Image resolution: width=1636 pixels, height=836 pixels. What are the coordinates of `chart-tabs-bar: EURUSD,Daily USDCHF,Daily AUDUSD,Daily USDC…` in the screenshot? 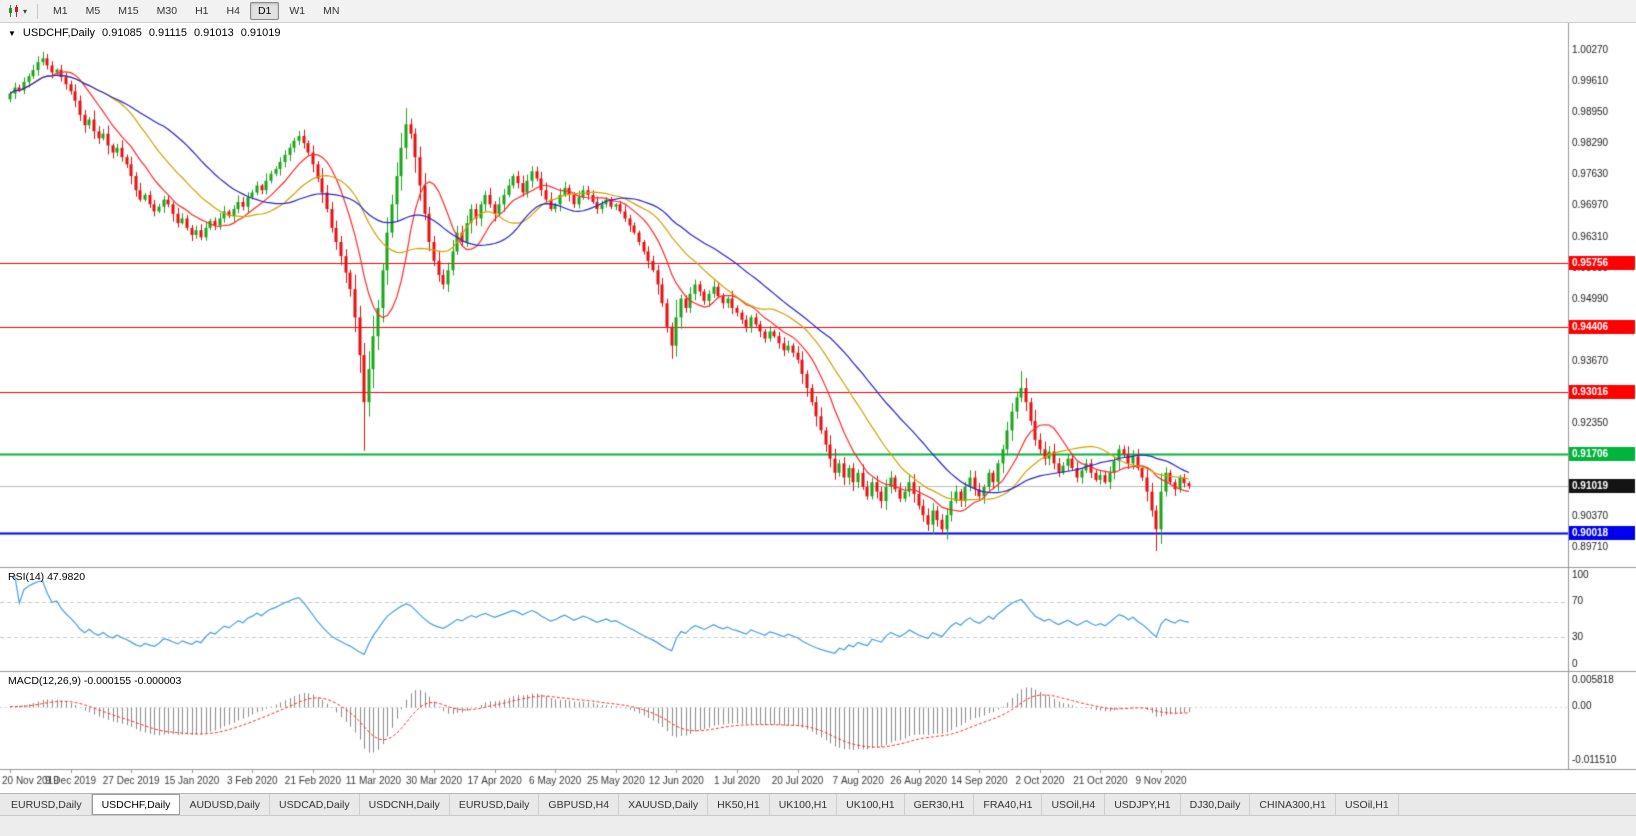 It's located at (818, 804).